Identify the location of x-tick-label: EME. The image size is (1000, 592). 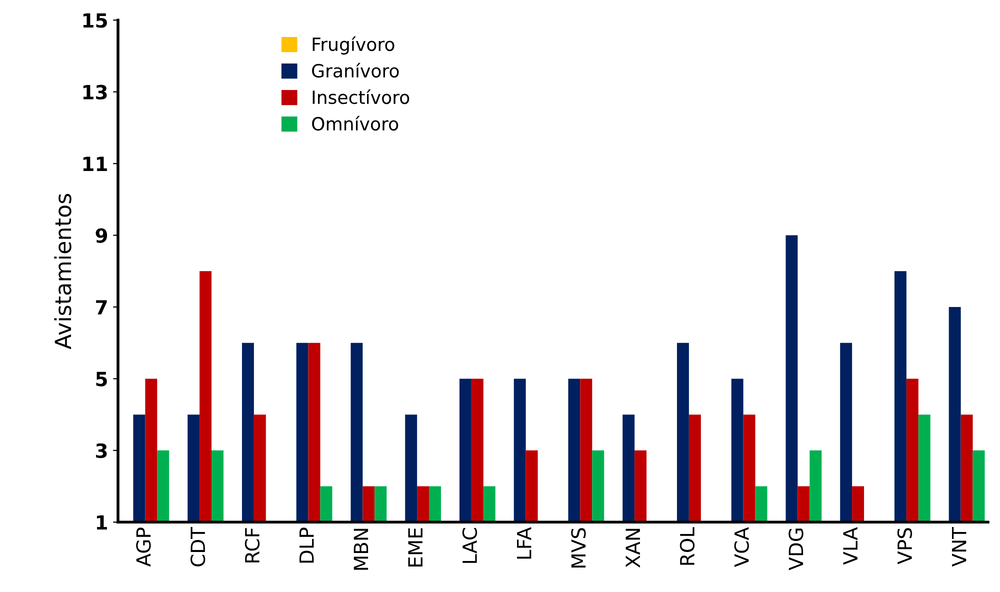
(415, 547).